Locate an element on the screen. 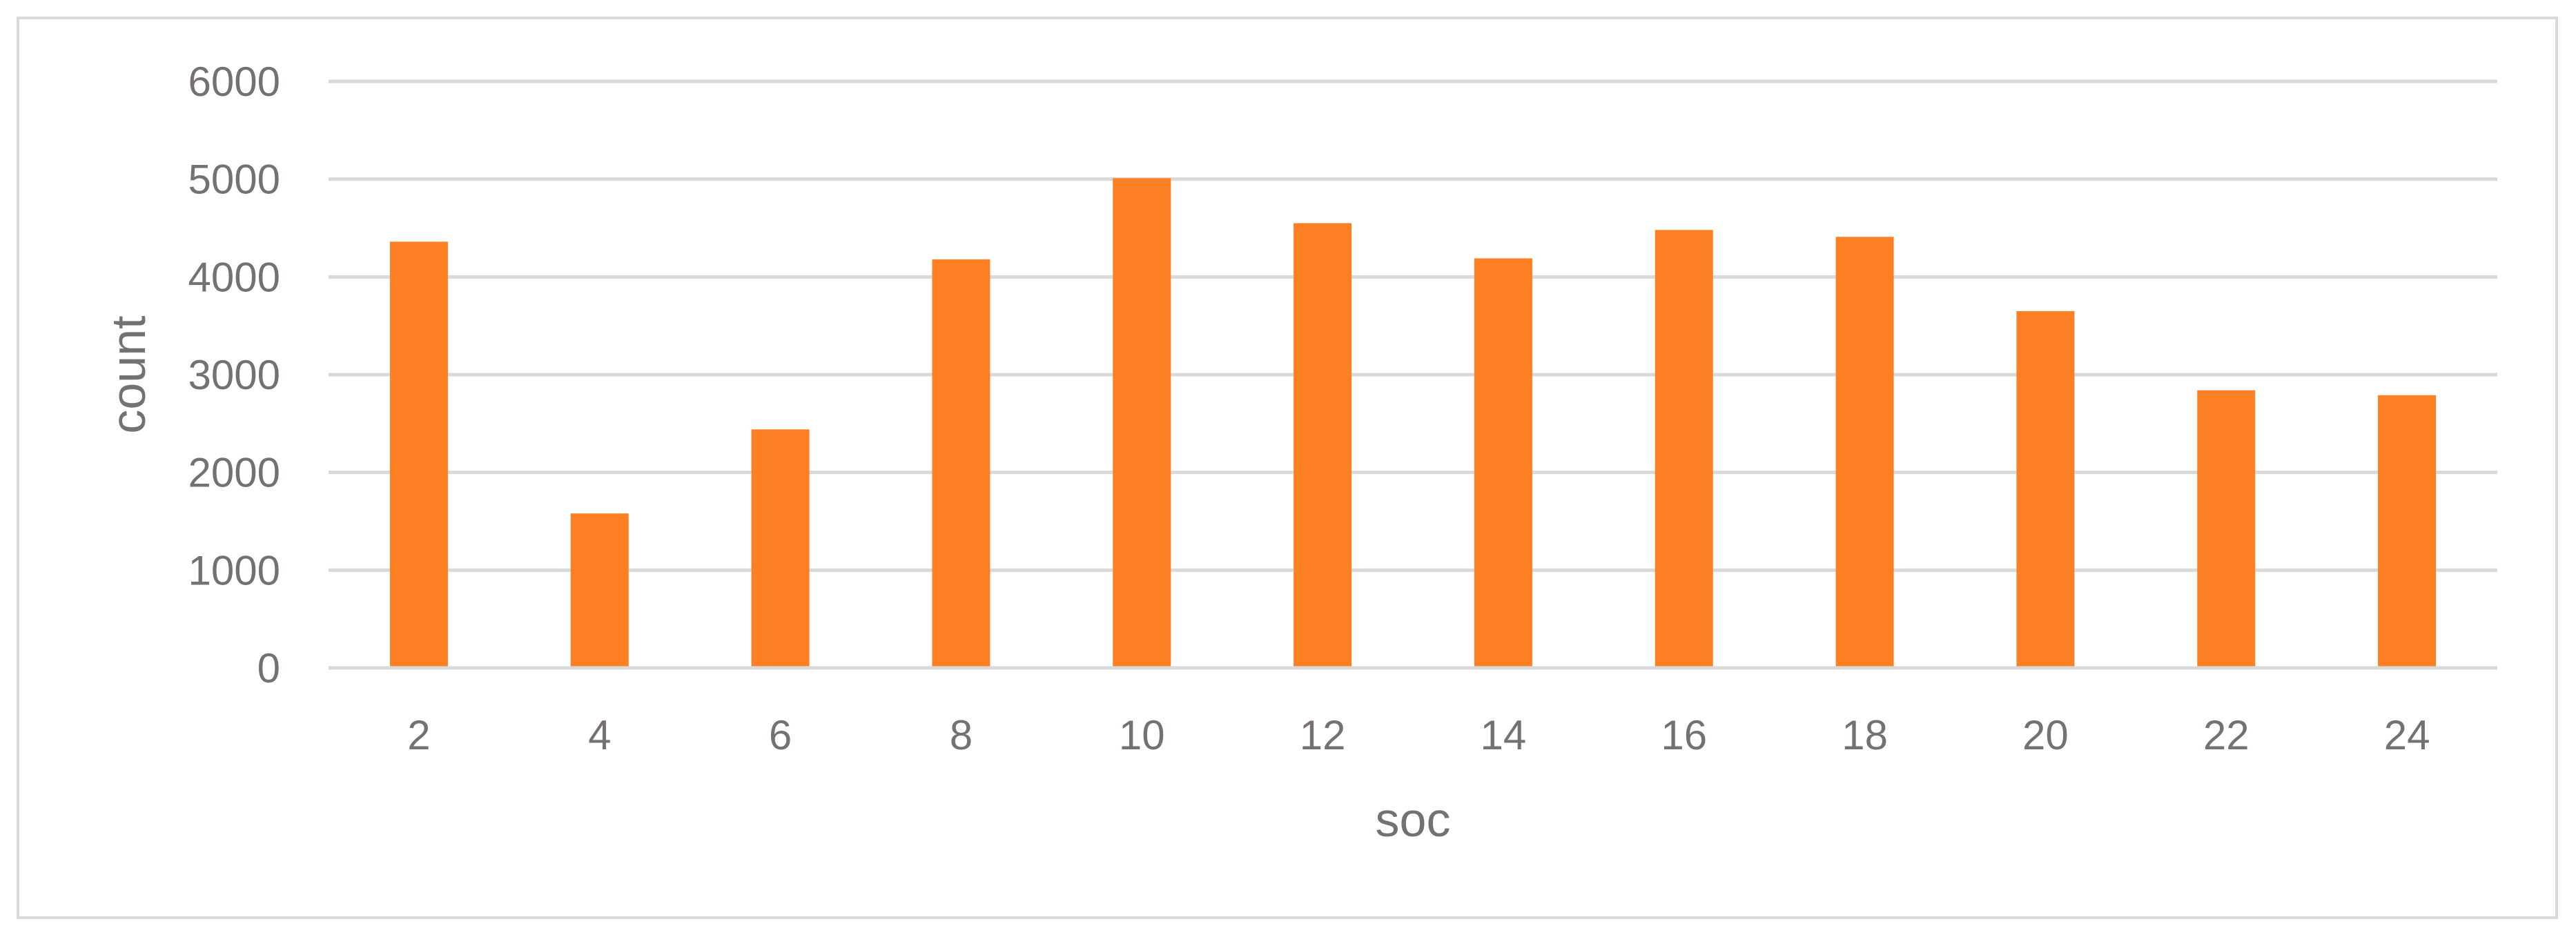 The image size is (2576, 937). x-tick-label: 2 is located at coordinates (418, 735).